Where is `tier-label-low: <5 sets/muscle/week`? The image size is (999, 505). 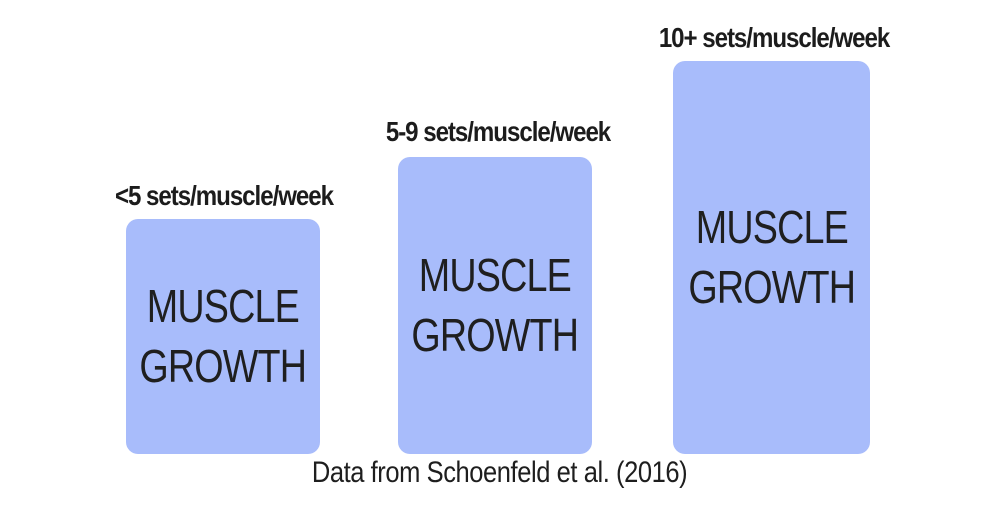
tier-label-low: <5 sets/muscle/week is located at coordinates (224, 195).